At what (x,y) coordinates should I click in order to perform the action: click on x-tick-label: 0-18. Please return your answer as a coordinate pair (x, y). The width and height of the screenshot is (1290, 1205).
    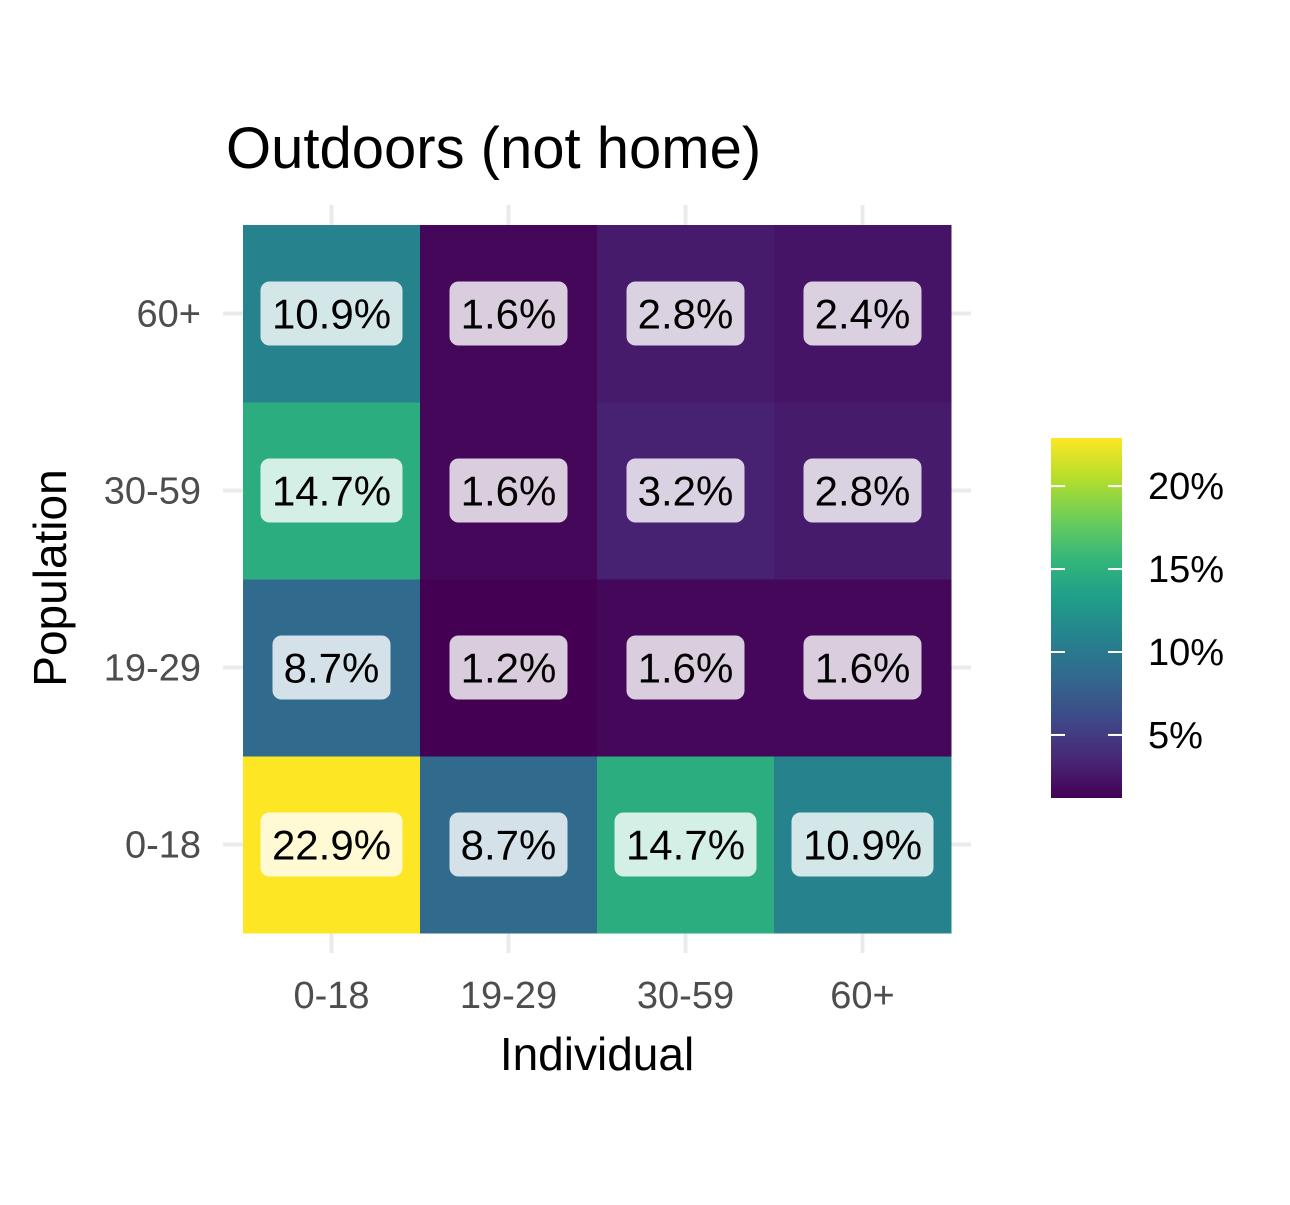
    Looking at the image, I should click on (331, 996).